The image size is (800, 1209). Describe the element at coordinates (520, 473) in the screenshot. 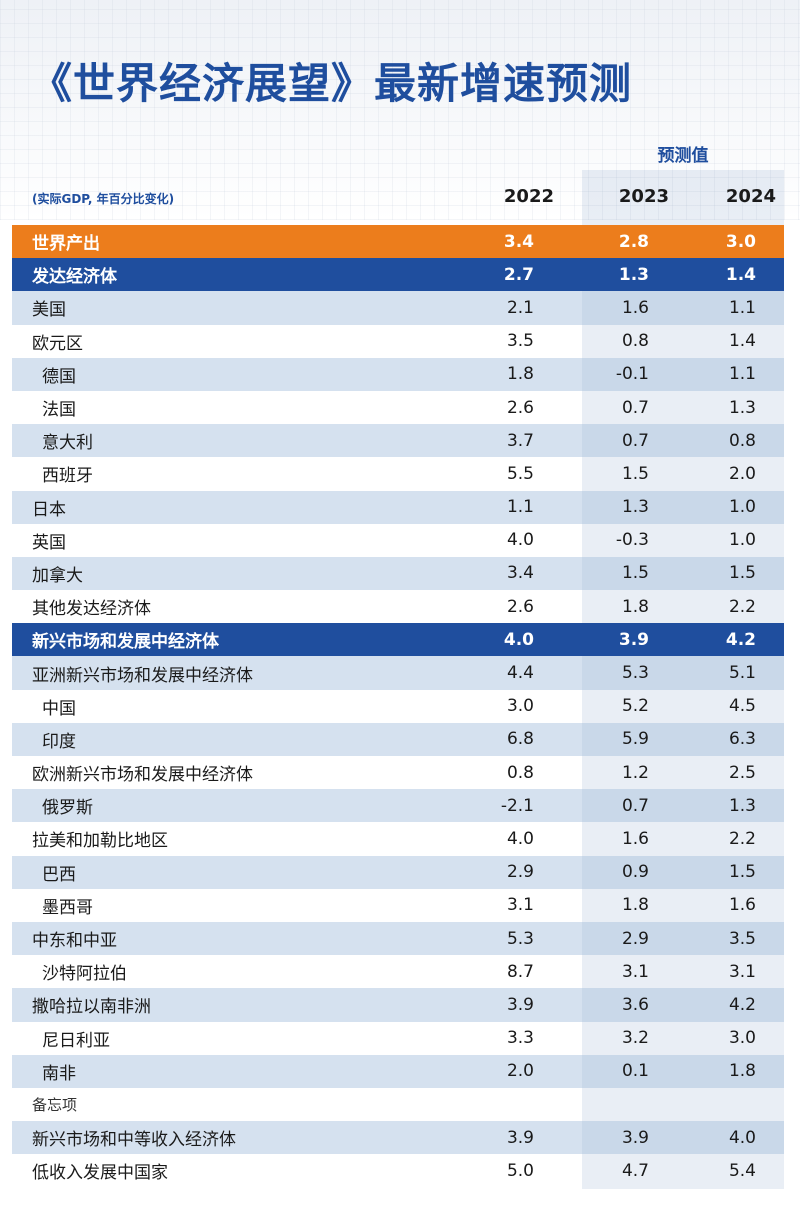

I see `value-2022: 5.5` at that location.